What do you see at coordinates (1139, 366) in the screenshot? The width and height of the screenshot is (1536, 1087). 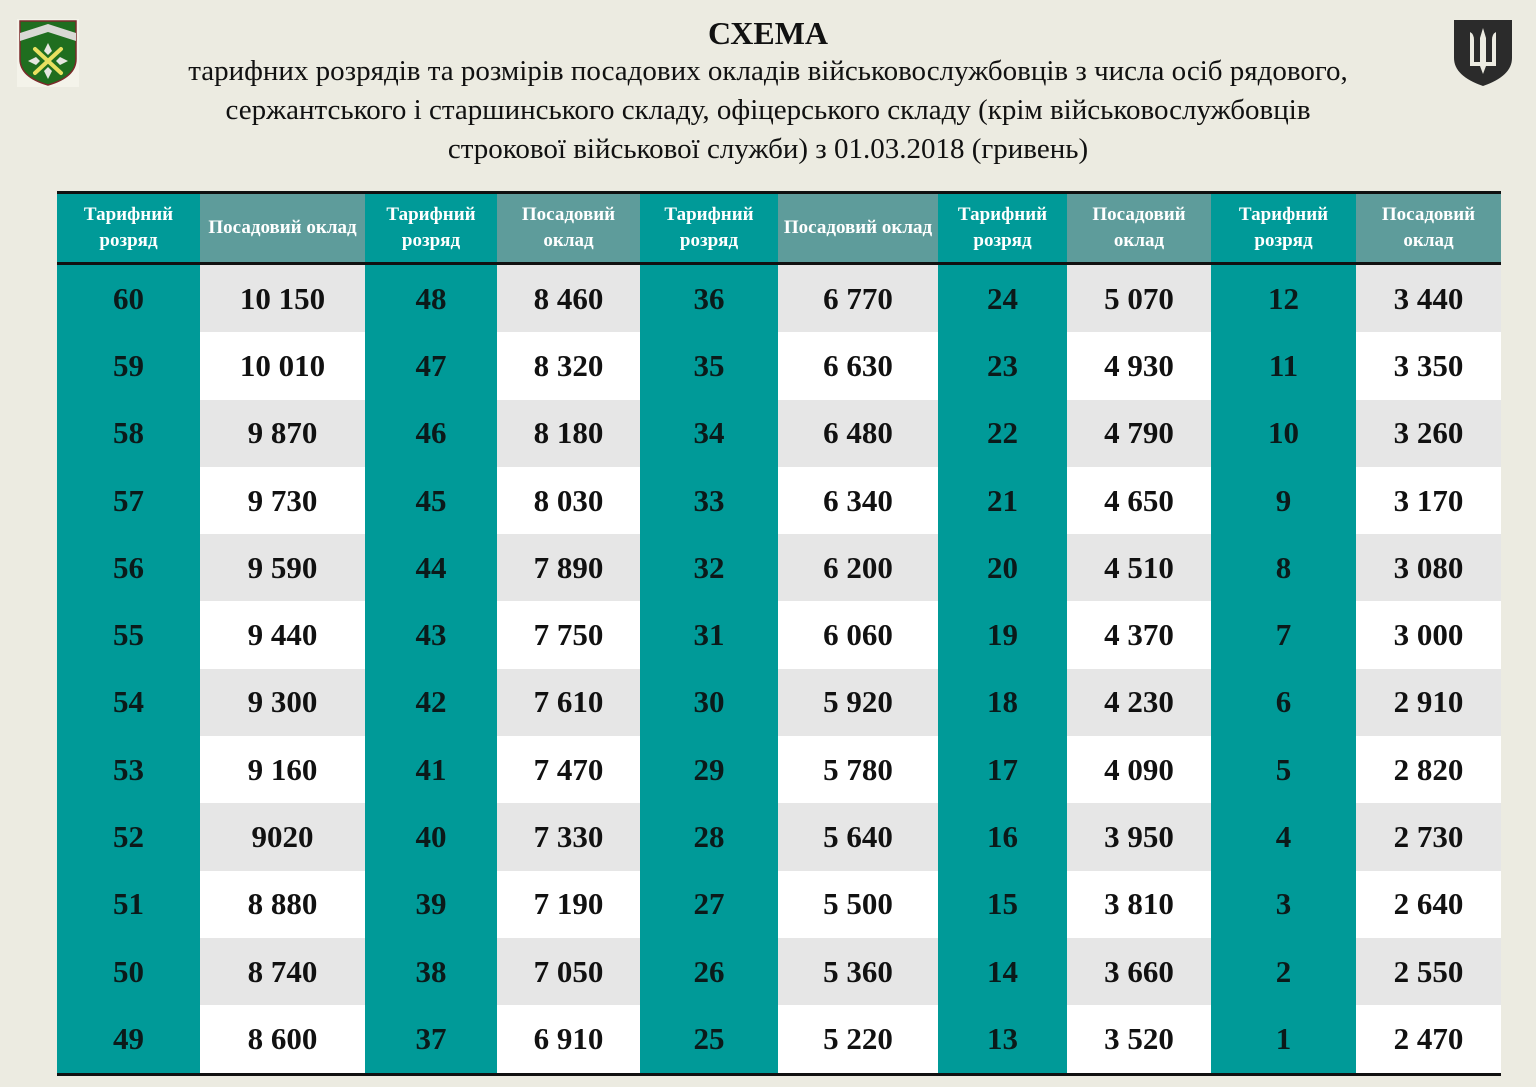 I see `salary-cell: 4 930` at bounding box center [1139, 366].